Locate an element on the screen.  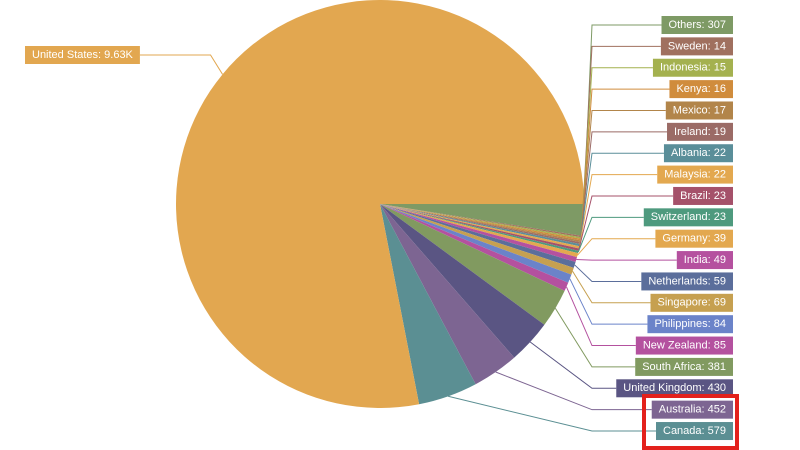
highlight-box is located at coordinates (690, 422).